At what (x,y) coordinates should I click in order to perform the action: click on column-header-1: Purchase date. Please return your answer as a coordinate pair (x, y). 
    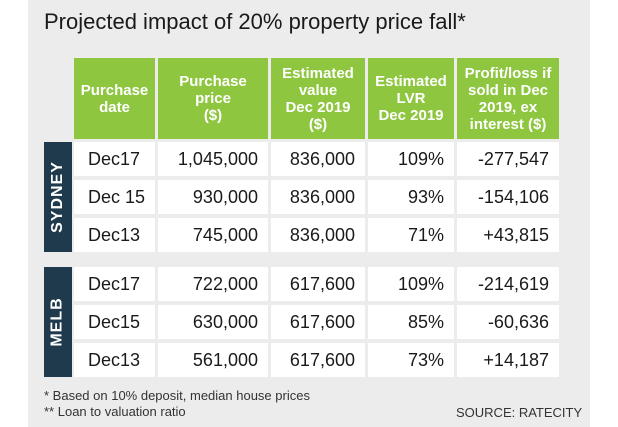
    Looking at the image, I should click on (114, 98).